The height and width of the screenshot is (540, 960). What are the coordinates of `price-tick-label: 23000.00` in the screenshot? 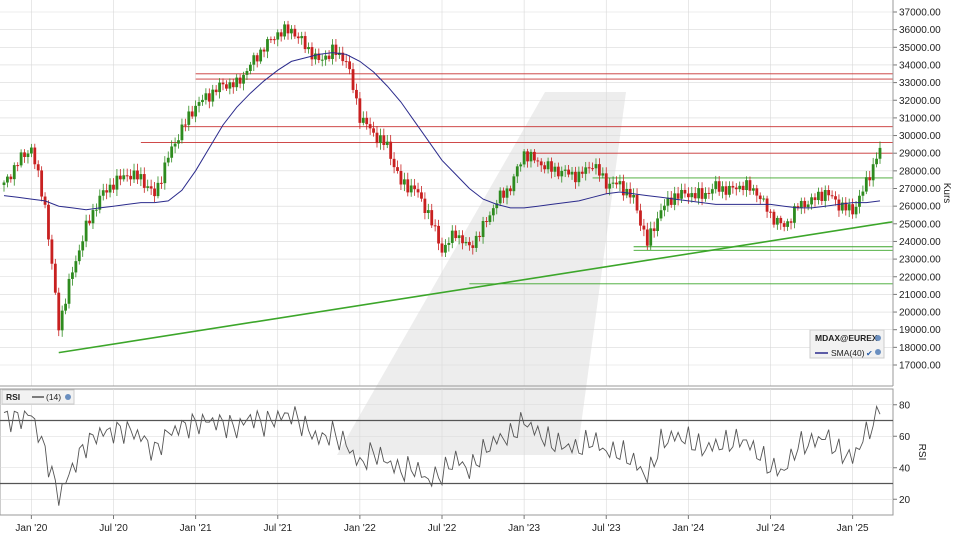 It's located at (920, 260).